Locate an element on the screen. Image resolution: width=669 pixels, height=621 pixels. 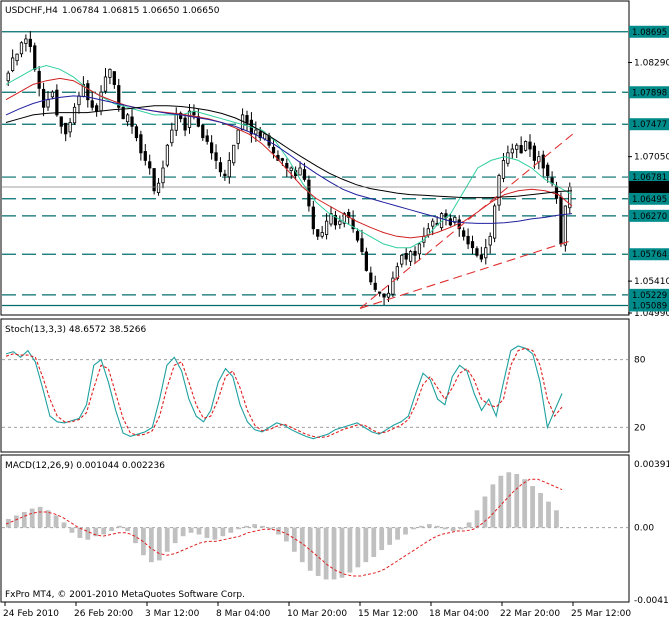
price-ohlc-readout: 1.06784 1.06815 1.06650 1.06650 is located at coordinates (141, 11).